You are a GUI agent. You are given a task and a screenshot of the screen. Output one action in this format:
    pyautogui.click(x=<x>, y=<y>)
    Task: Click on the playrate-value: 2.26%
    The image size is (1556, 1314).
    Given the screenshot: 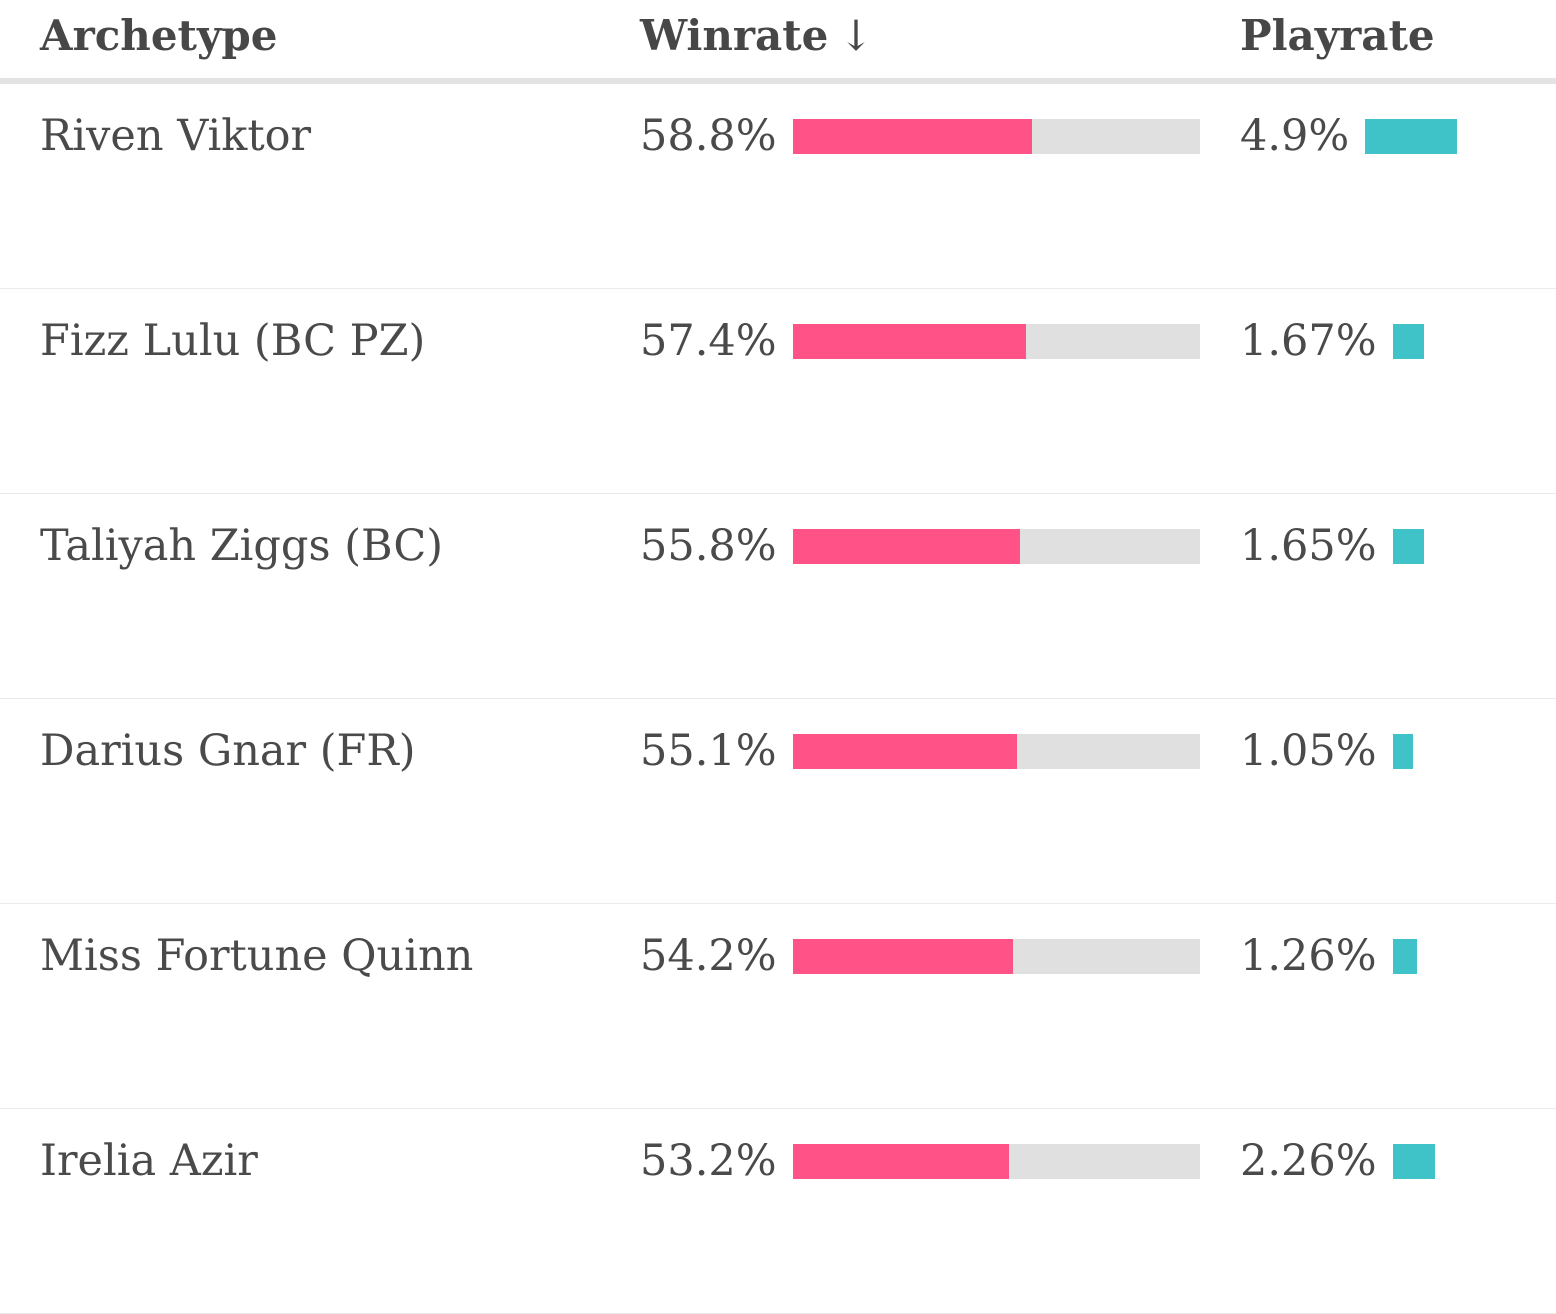 What is the action you would take?
    pyautogui.click(x=1308, y=1161)
    